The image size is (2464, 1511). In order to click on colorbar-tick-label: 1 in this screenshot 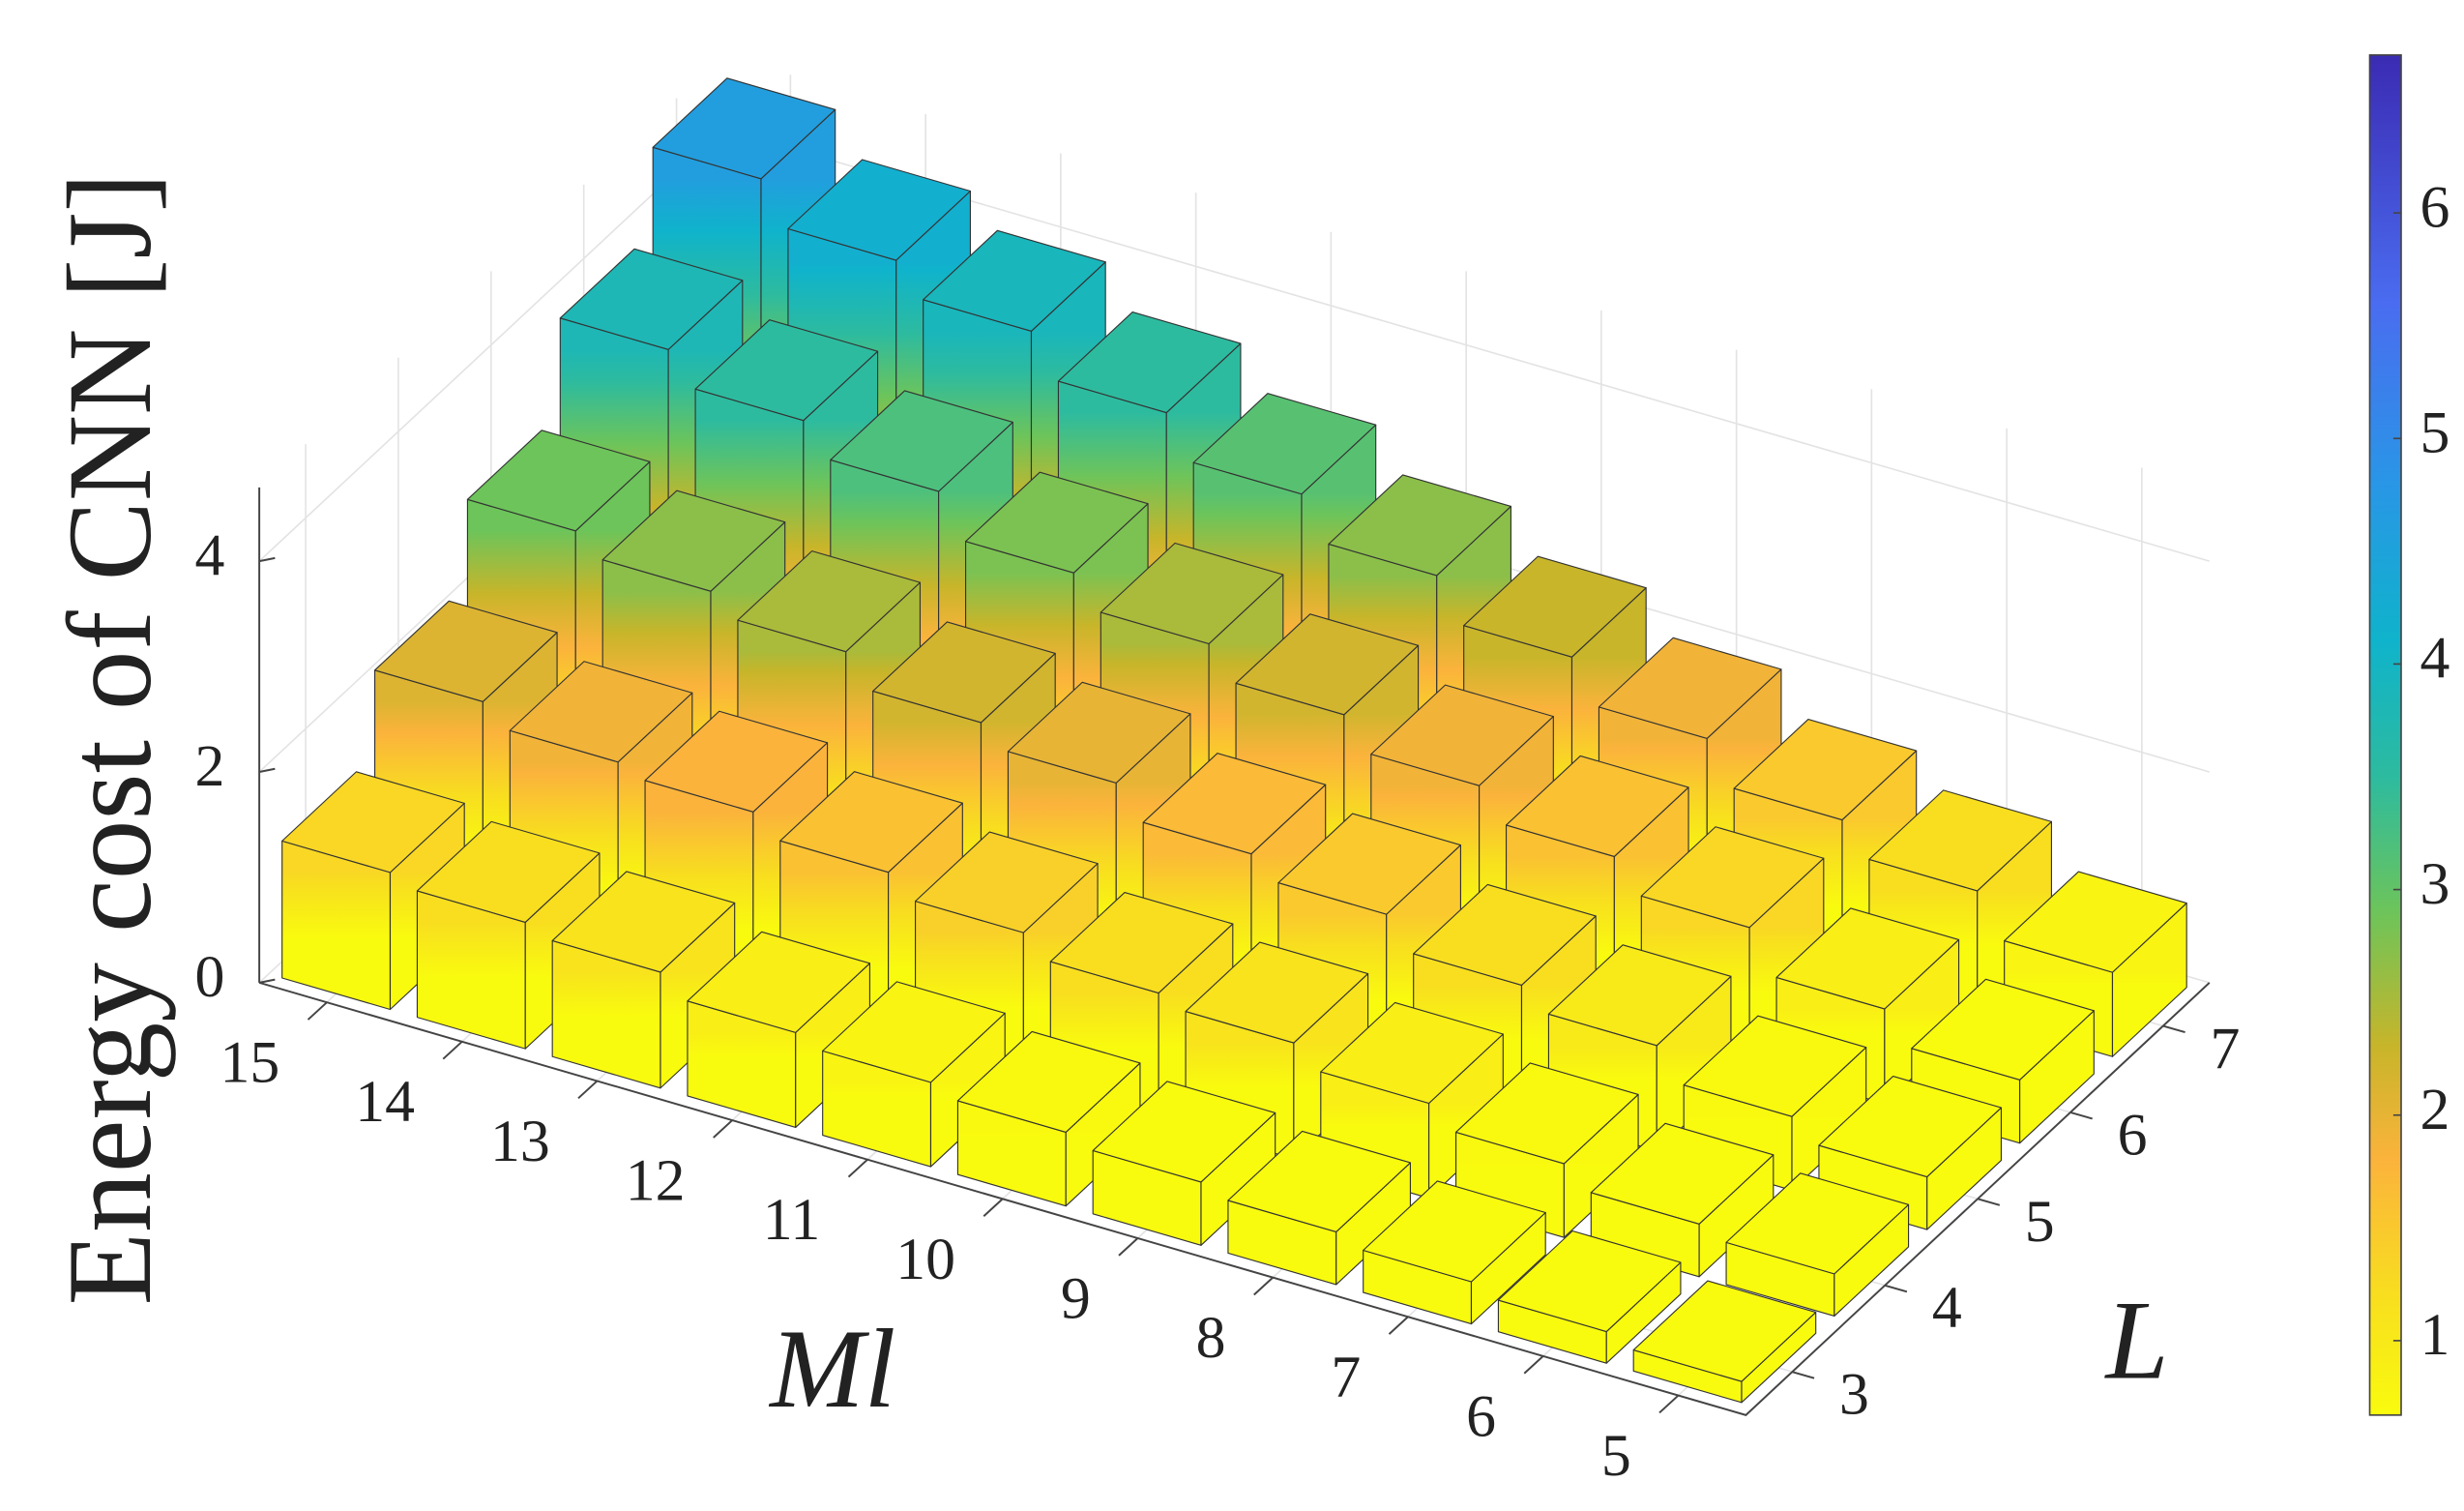, I will do `click(2435, 1335)`.